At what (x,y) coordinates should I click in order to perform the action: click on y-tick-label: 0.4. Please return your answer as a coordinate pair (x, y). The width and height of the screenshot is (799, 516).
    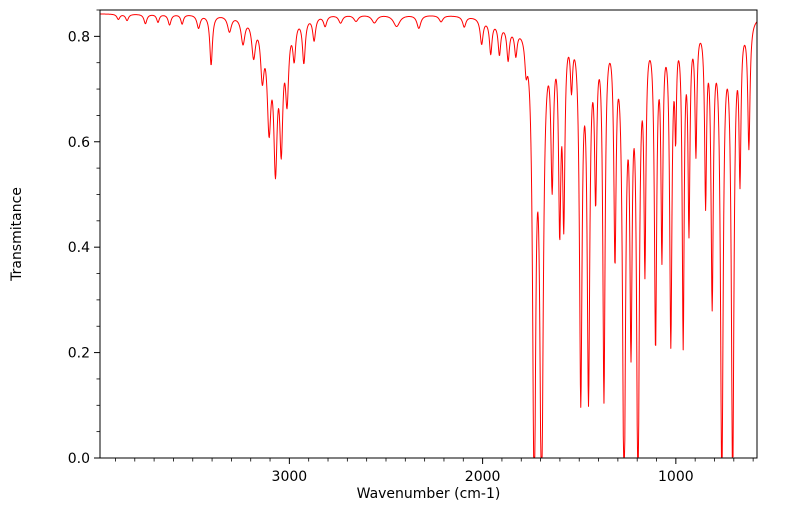
    Looking at the image, I should click on (79, 248).